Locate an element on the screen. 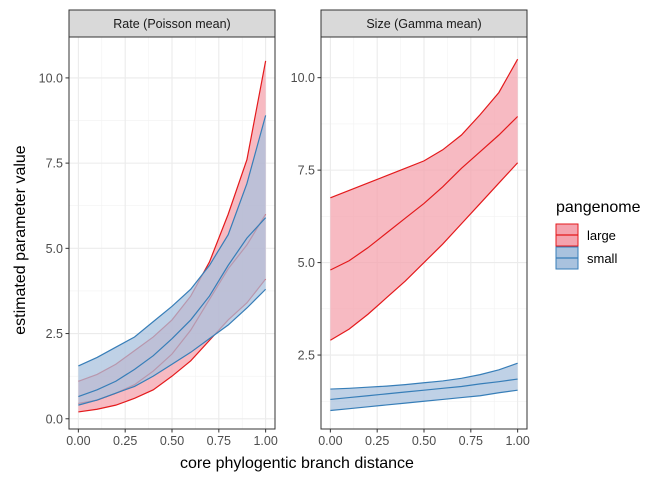  legend-label-small: small is located at coordinates (602, 258).